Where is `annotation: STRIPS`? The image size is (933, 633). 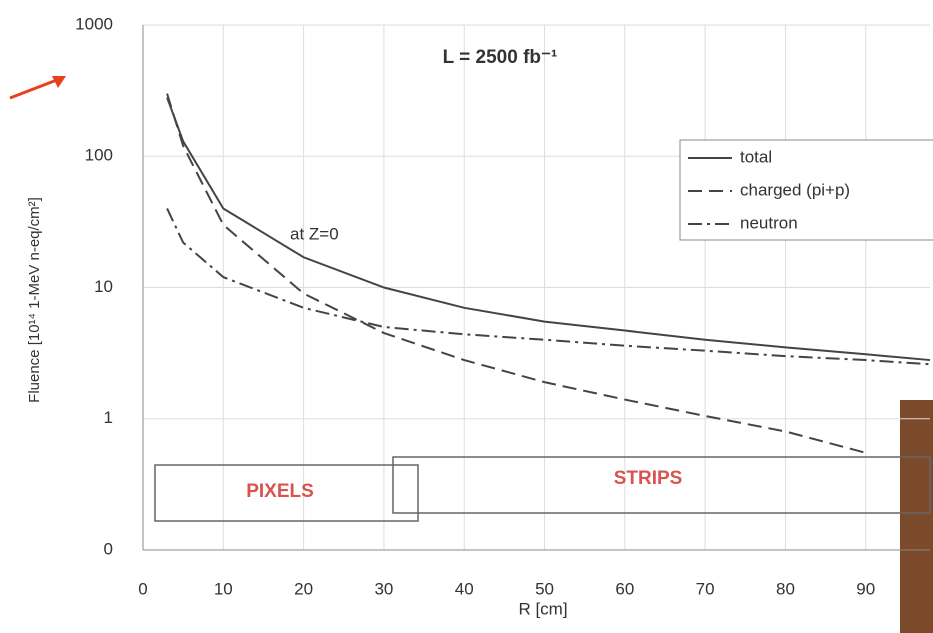
annotation: STRIPS is located at coordinates (648, 478).